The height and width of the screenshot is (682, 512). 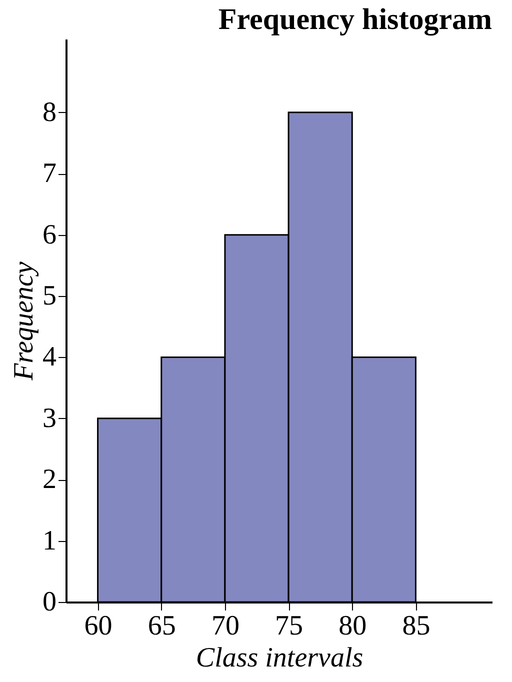 I want to click on x-tick-label: 70, so click(x=225, y=626).